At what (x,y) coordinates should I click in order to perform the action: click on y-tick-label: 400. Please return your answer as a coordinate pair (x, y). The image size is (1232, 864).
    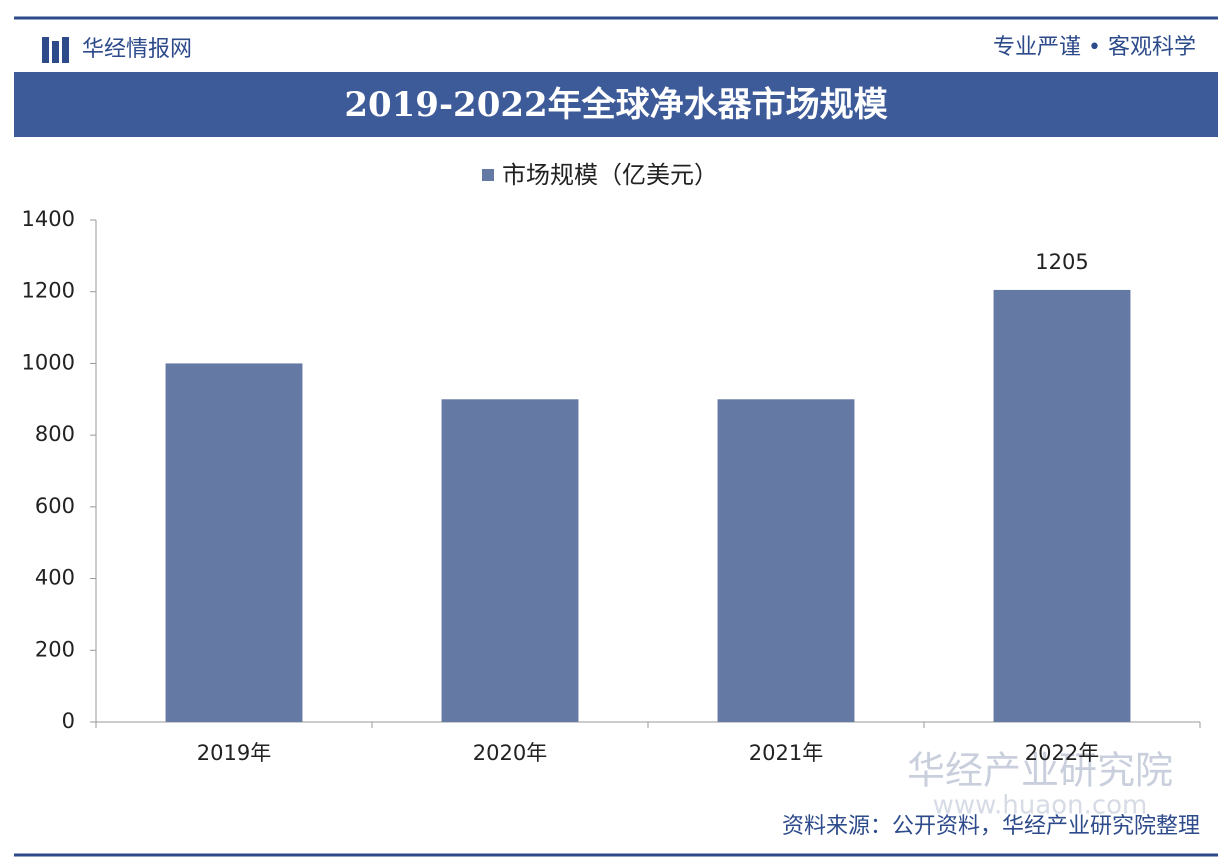
    Looking at the image, I should click on (55, 578).